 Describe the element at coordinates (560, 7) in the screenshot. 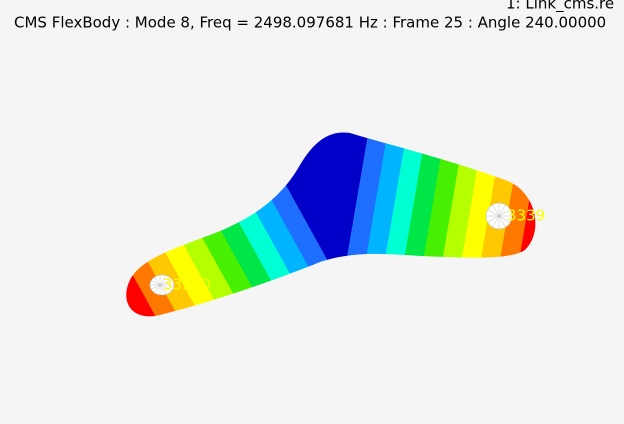

I see `model-name: 1: Link_cms.re` at that location.